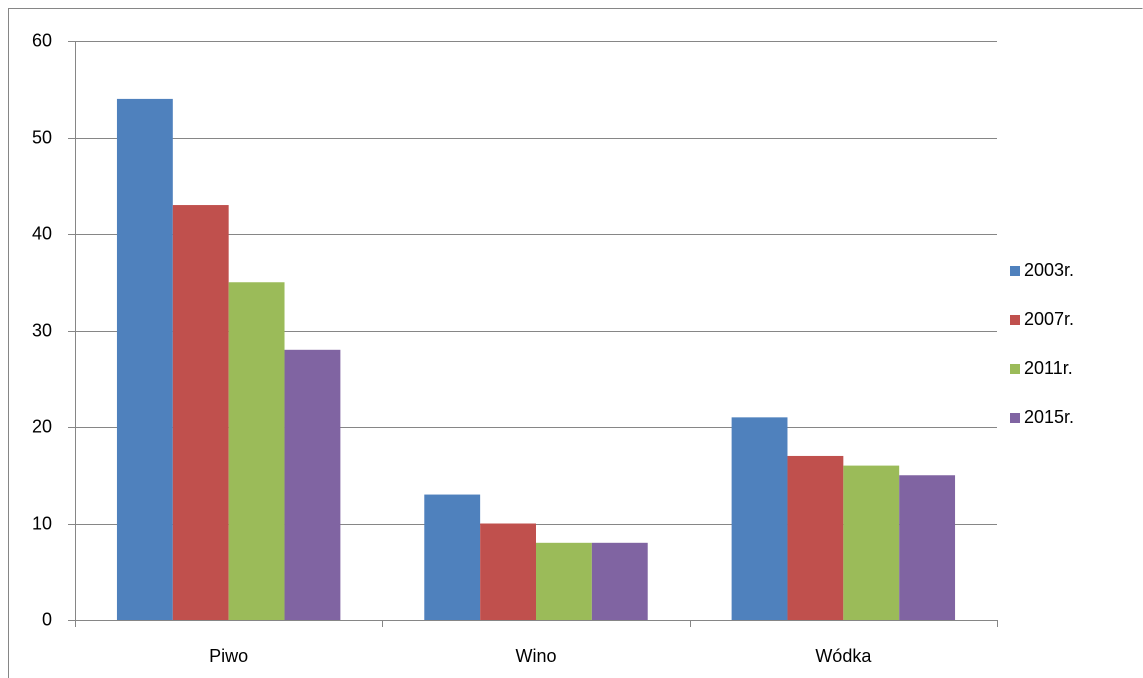 This screenshot has width=1143, height=678. What do you see at coordinates (47, 619) in the screenshot?
I see `y-tick-label: 0` at bounding box center [47, 619].